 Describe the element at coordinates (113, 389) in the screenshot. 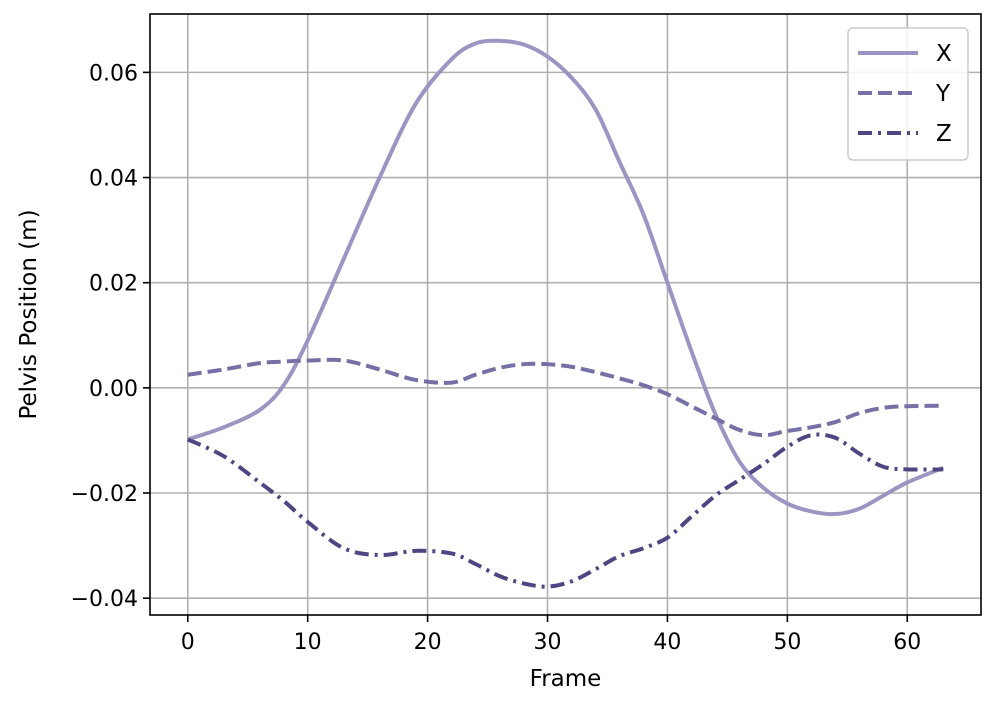

I see `y-tick-label: 0.00` at that location.